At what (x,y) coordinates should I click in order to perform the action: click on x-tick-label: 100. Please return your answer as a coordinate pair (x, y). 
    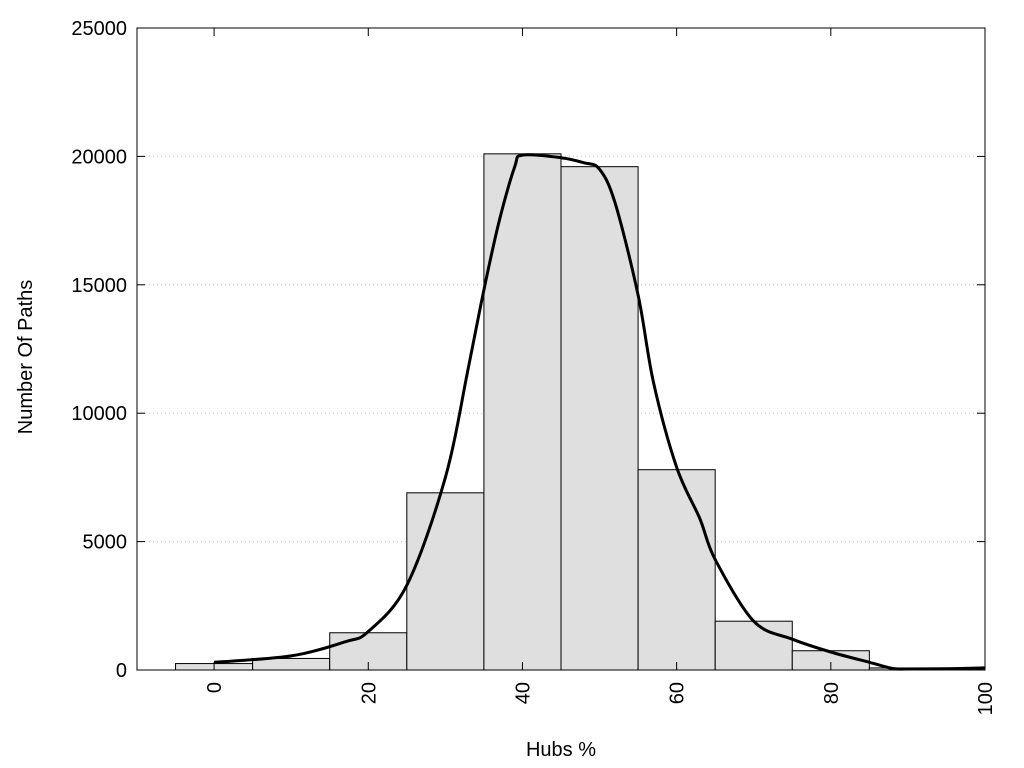
    Looking at the image, I should click on (986, 698).